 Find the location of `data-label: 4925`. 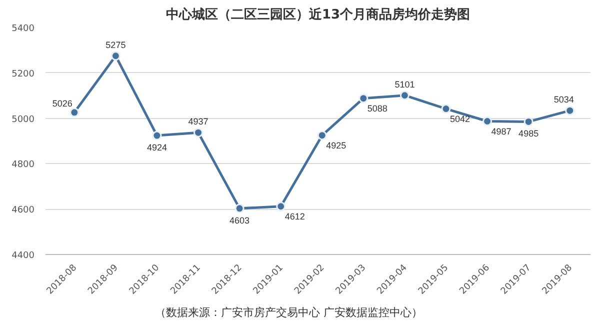

data-label: 4925 is located at coordinates (336, 145).